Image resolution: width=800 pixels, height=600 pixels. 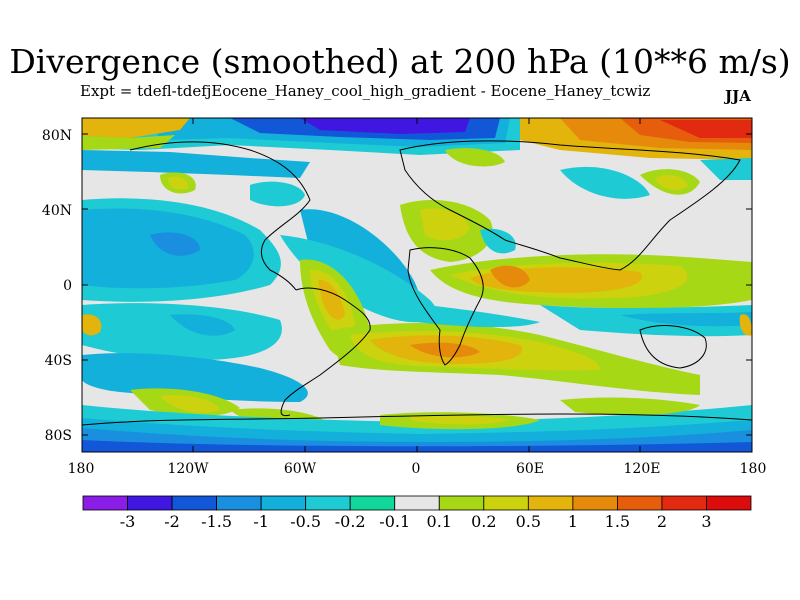 What do you see at coordinates (81, 469) in the screenshot?
I see `lon-label-180w: 180` at bounding box center [81, 469].